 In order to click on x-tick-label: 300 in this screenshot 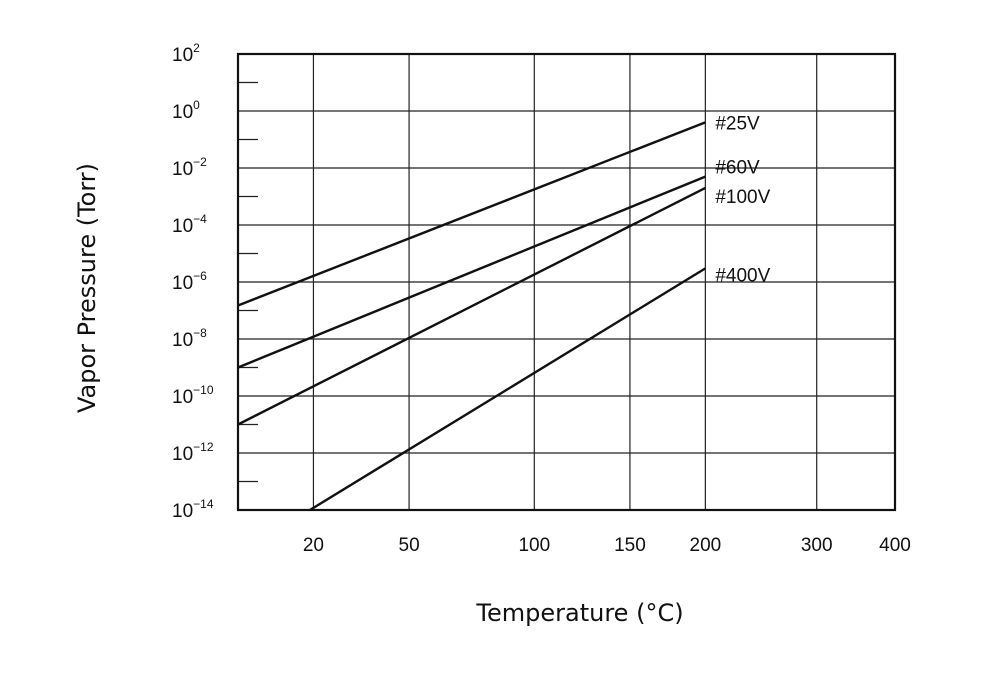, I will do `click(817, 545)`.